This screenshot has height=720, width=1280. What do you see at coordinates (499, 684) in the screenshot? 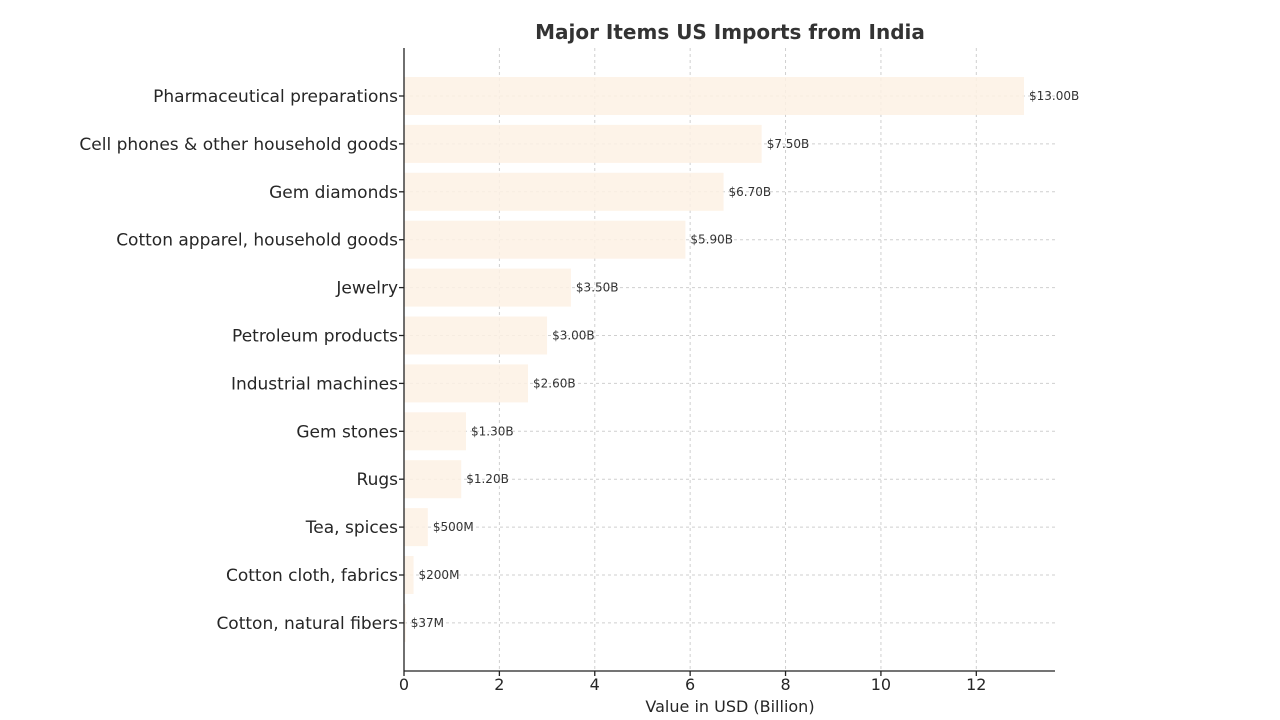
I see `x-tick-label: 2` at bounding box center [499, 684].